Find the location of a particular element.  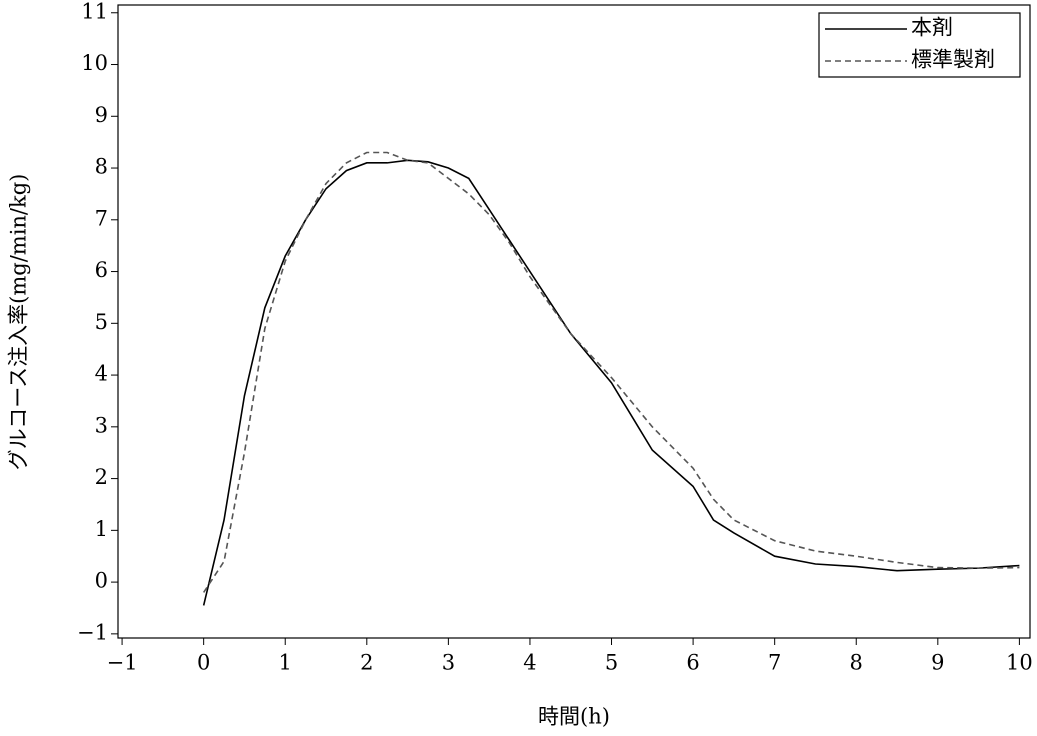

x-tick-label: 4 is located at coordinates (529, 663).